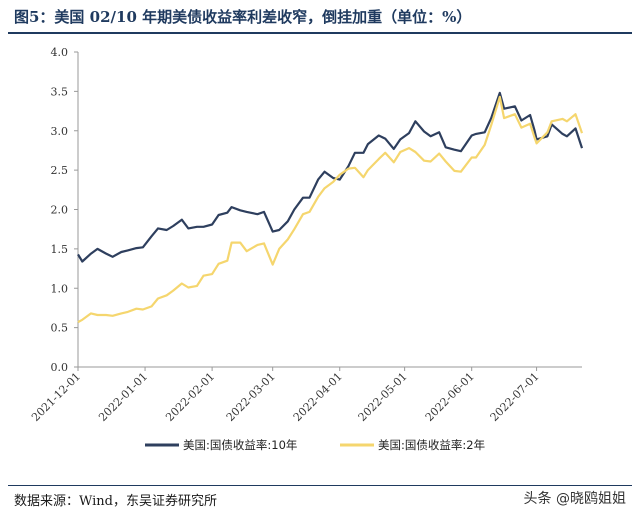 The height and width of the screenshot is (516, 640). What do you see at coordinates (60, 210) in the screenshot?
I see `y-tick-label: 2.0` at bounding box center [60, 210].